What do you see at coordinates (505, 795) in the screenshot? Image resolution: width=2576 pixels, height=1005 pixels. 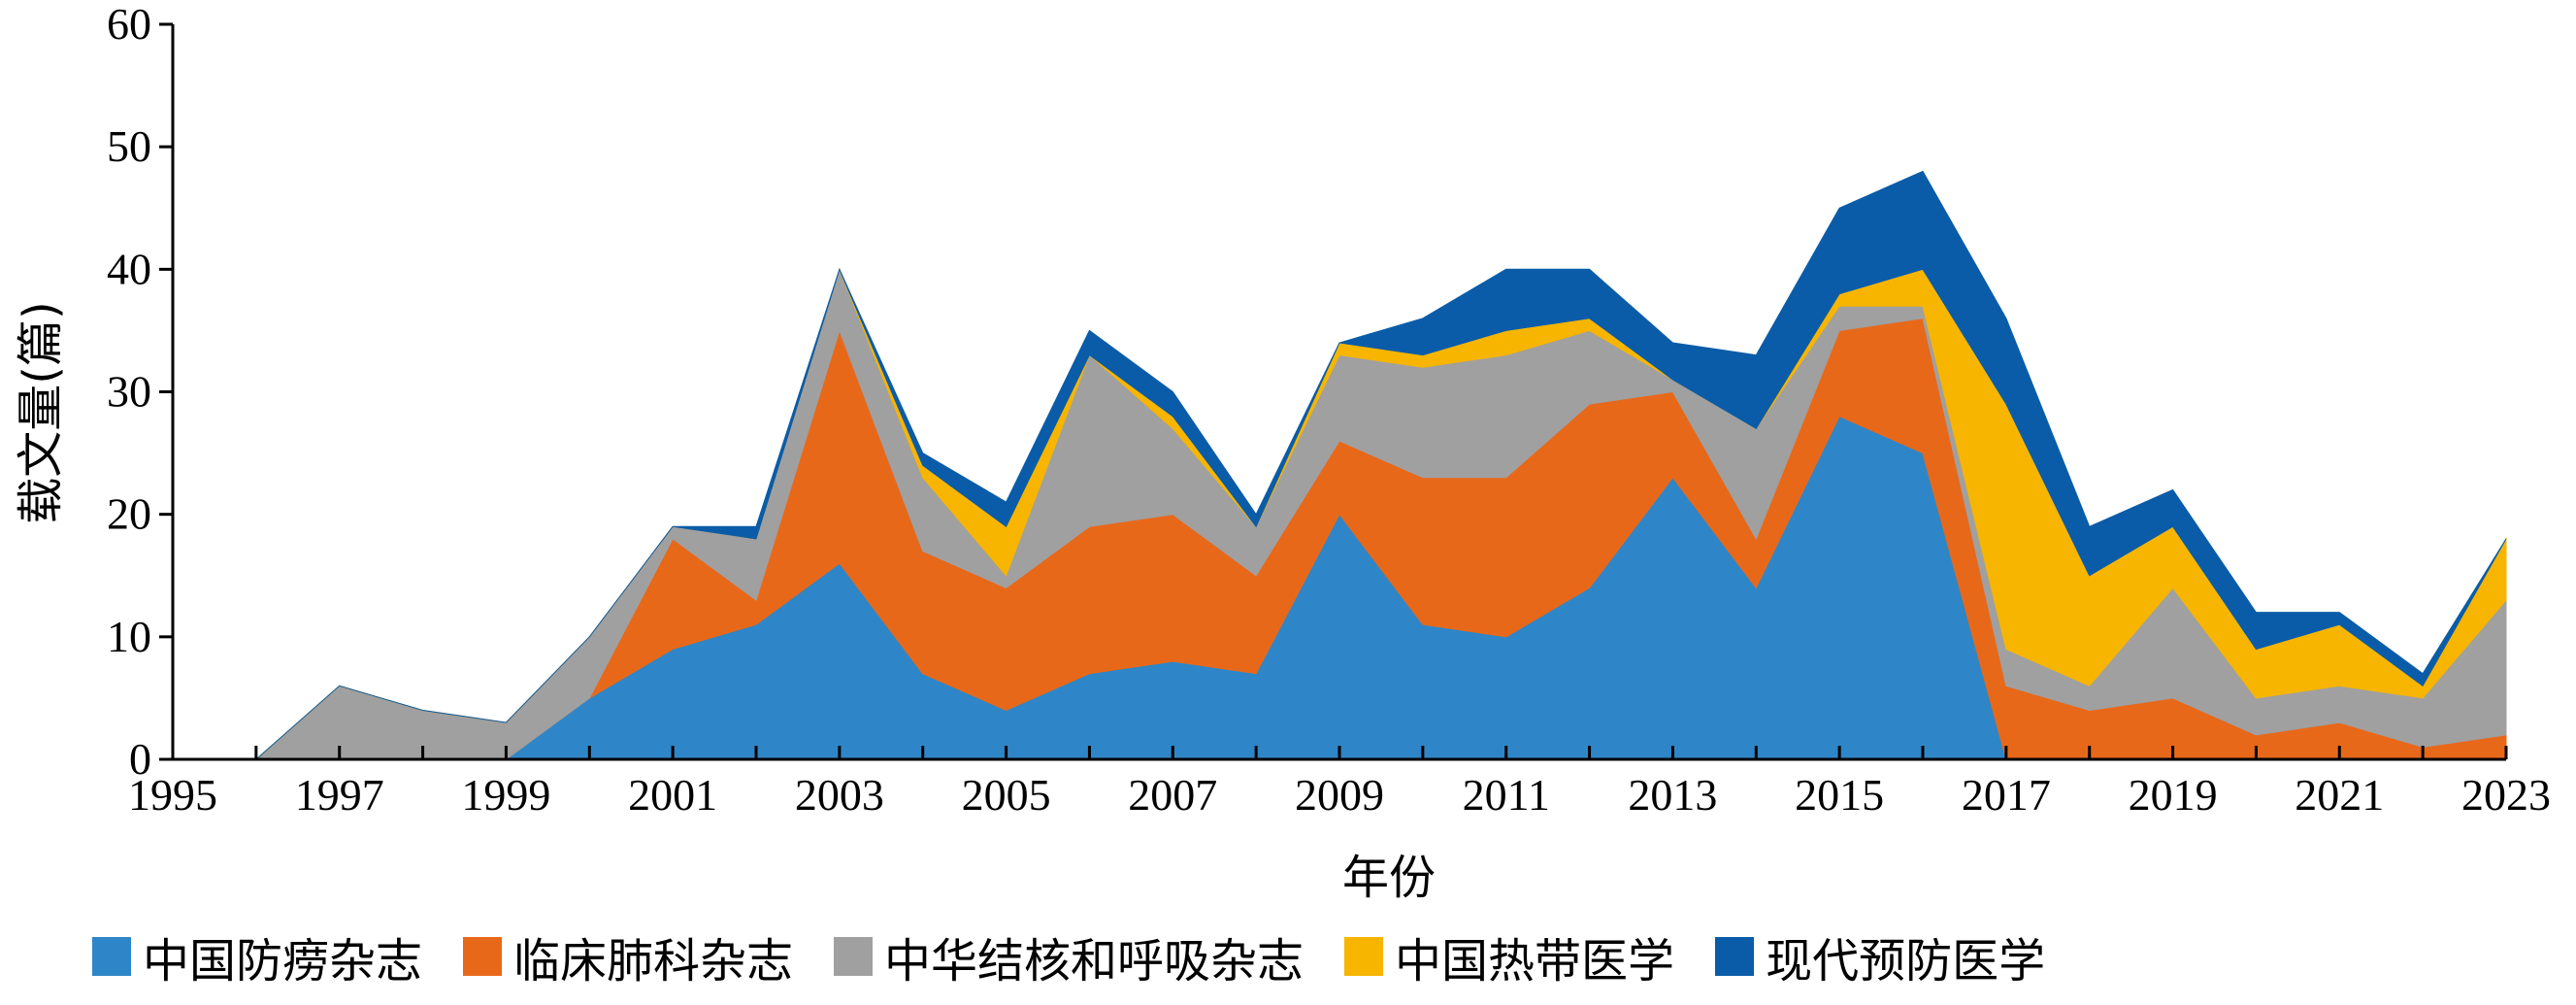 I see `x-tick-label: 1999` at bounding box center [505, 795].